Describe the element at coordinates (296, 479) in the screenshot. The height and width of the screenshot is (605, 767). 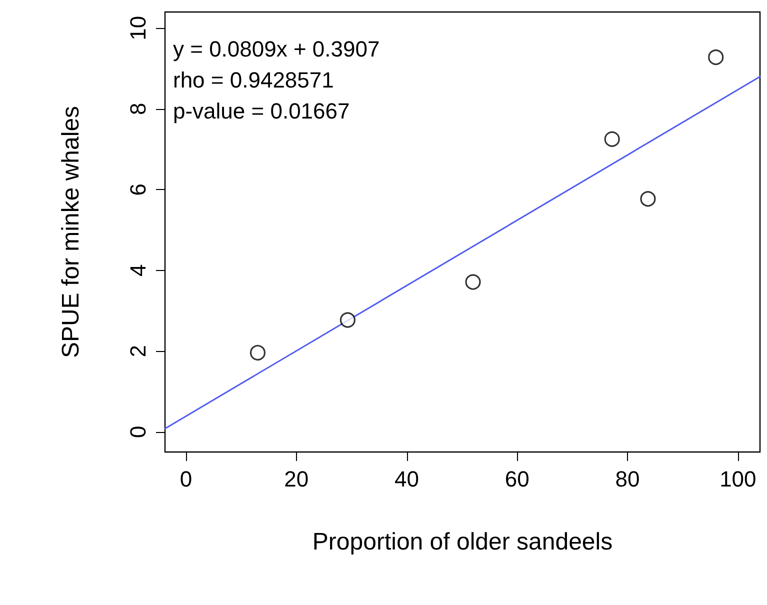
I see `x-tick-label: 20` at that location.